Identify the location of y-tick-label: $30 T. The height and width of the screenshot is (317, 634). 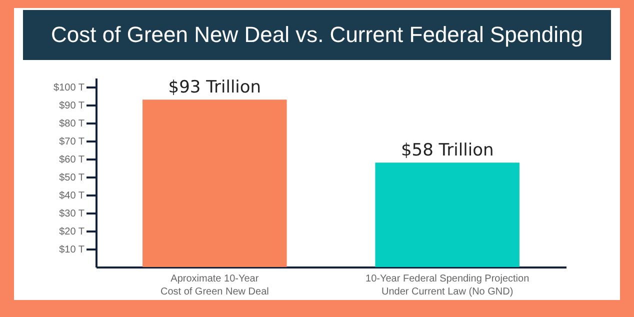
(71, 214).